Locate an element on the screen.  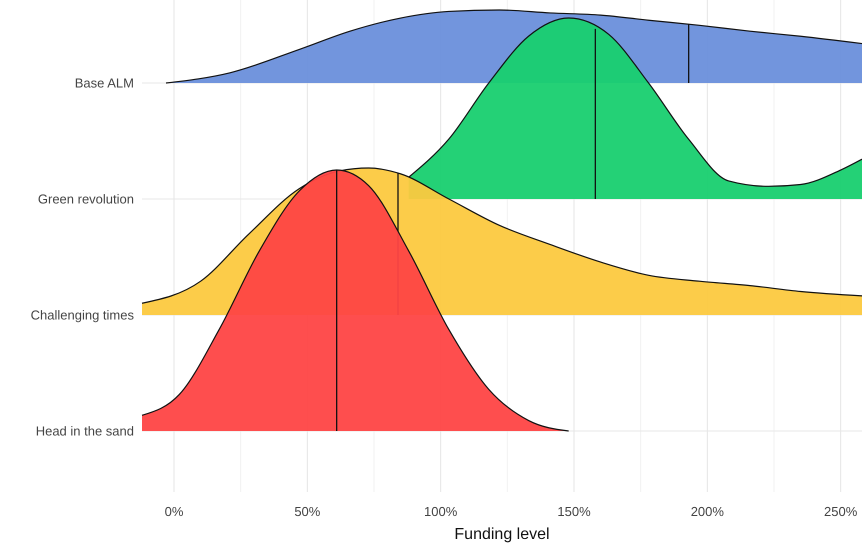
x-tick-label: 100% is located at coordinates (441, 511).